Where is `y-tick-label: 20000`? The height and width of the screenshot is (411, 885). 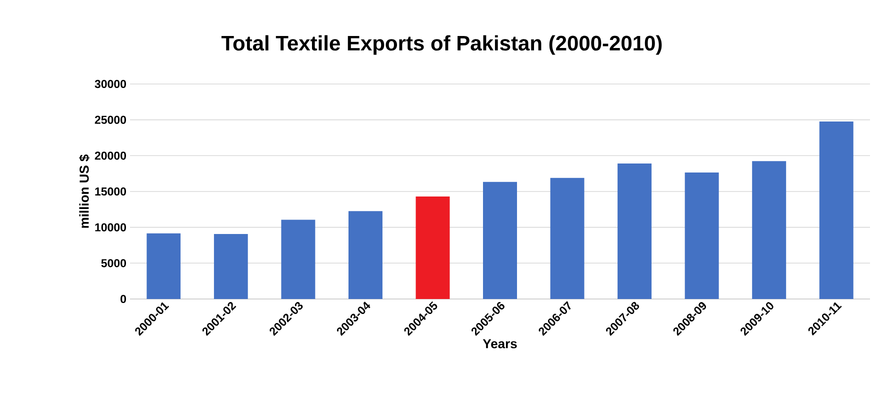 y-tick-label: 20000 is located at coordinates (110, 156).